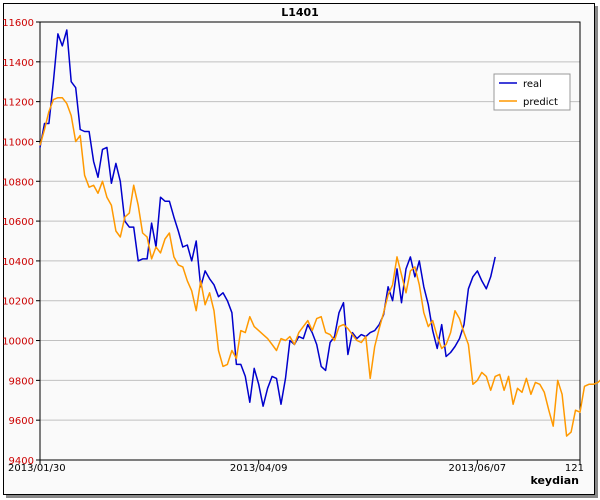  What do you see at coordinates (300, 12) in the screenshot?
I see `chart-title: L1401` at bounding box center [300, 12].